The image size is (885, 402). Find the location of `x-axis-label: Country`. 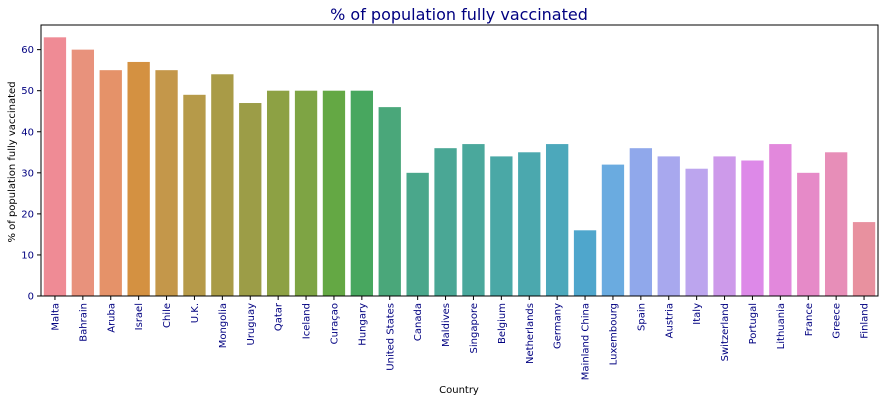

x-axis-label: Country is located at coordinates (459, 390).